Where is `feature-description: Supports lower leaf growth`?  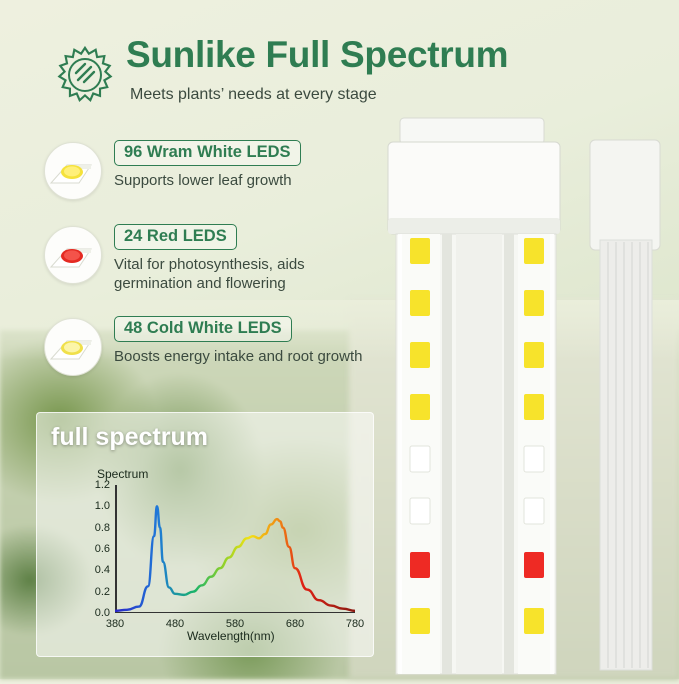 feature-description: Supports lower leaf growth is located at coordinates (203, 180).